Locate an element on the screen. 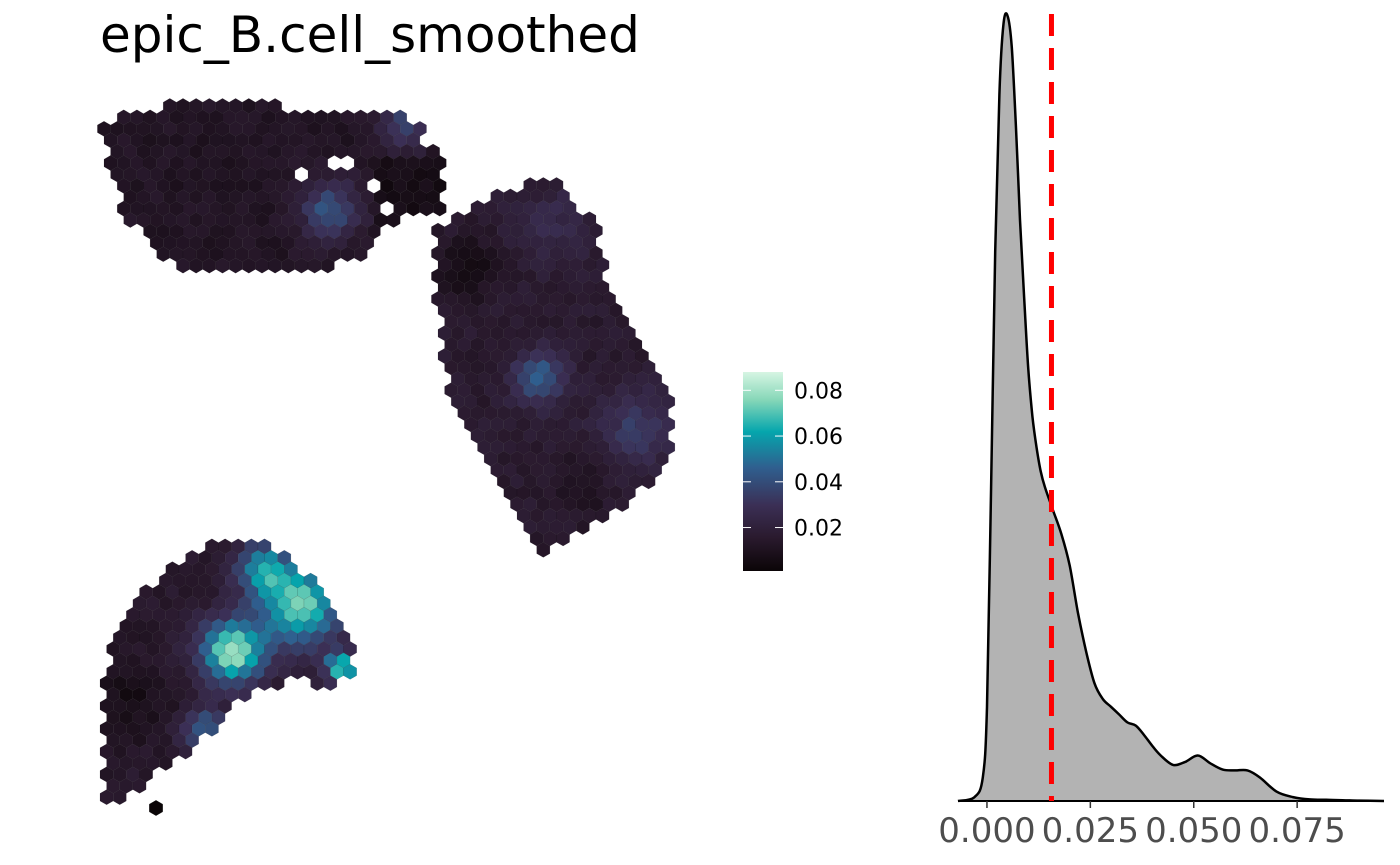  colorbar-tick-label: 0.06 is located at coordinates (818, 437).